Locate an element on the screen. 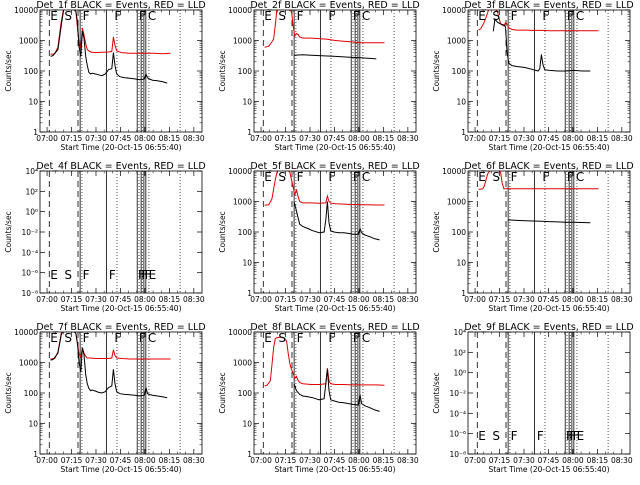 This screenshot has height=485, width=640. panel-title: Det_5f BLACK = Events, RED = LLD is located at coordinates (334, 166).